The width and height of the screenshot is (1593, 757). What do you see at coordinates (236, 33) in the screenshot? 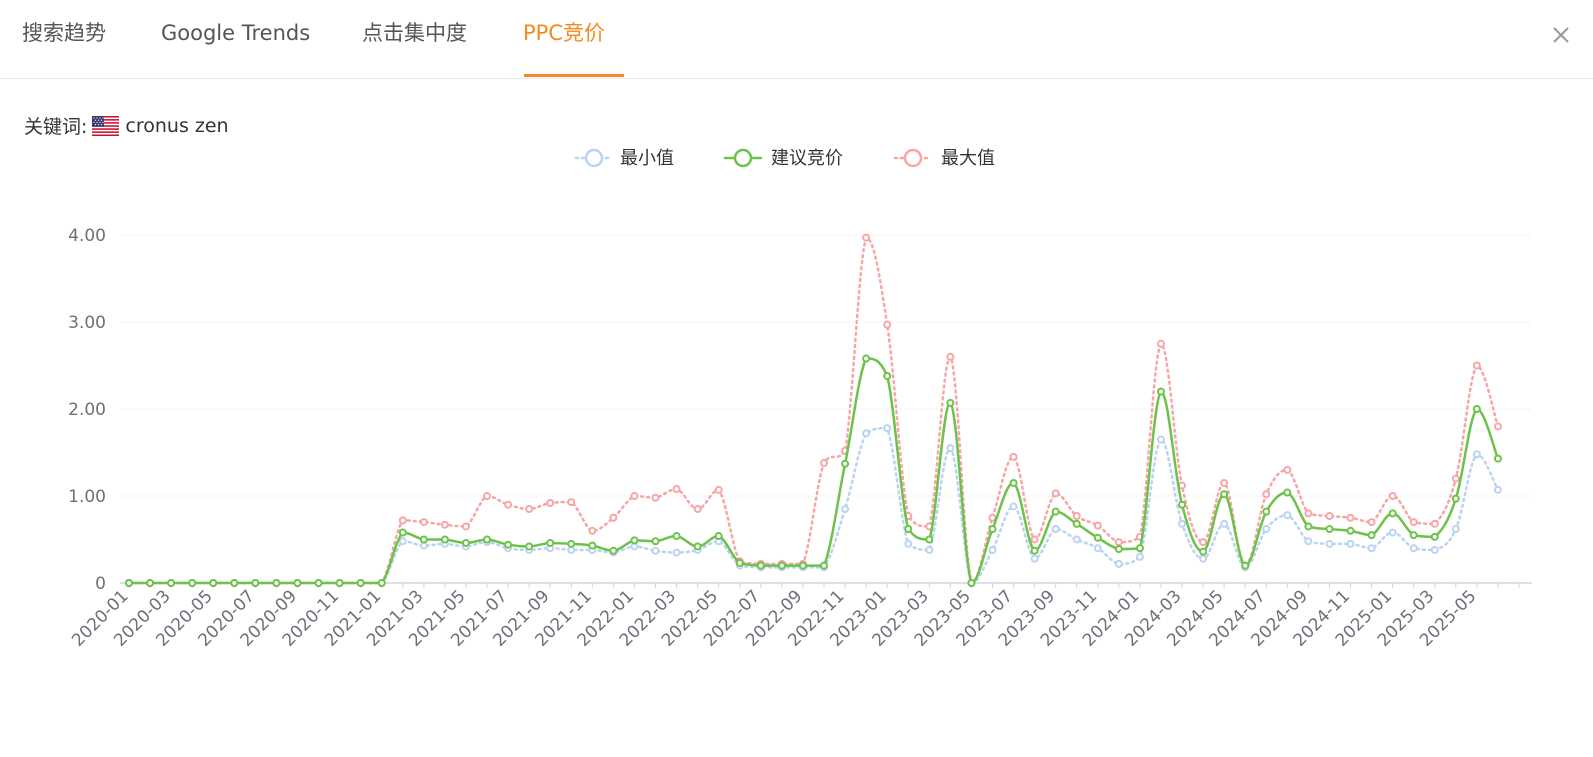
I see `tab-google-trends: Google Trends` at bounding box center [236, 33].